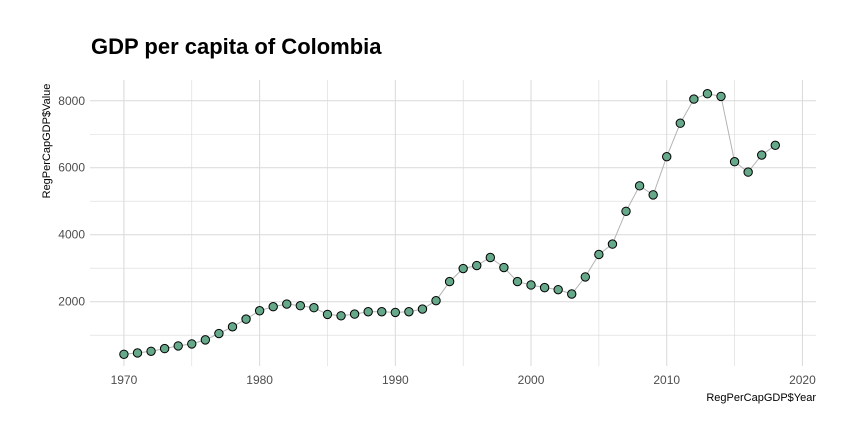  I want to click on y-tick-label: 8000, so click(71, 101).